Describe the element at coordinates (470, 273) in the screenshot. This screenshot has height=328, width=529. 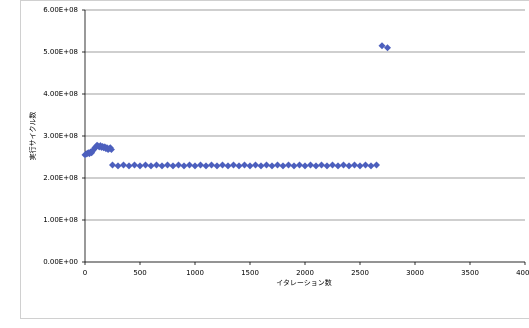
I see `x-tick-label: 3500` at that location.